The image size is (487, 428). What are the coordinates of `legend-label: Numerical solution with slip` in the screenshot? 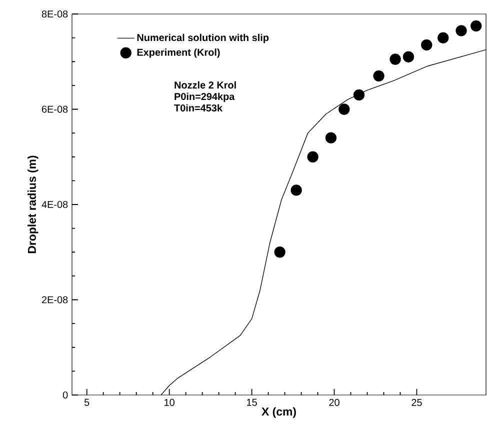 It's located at (203, 39).